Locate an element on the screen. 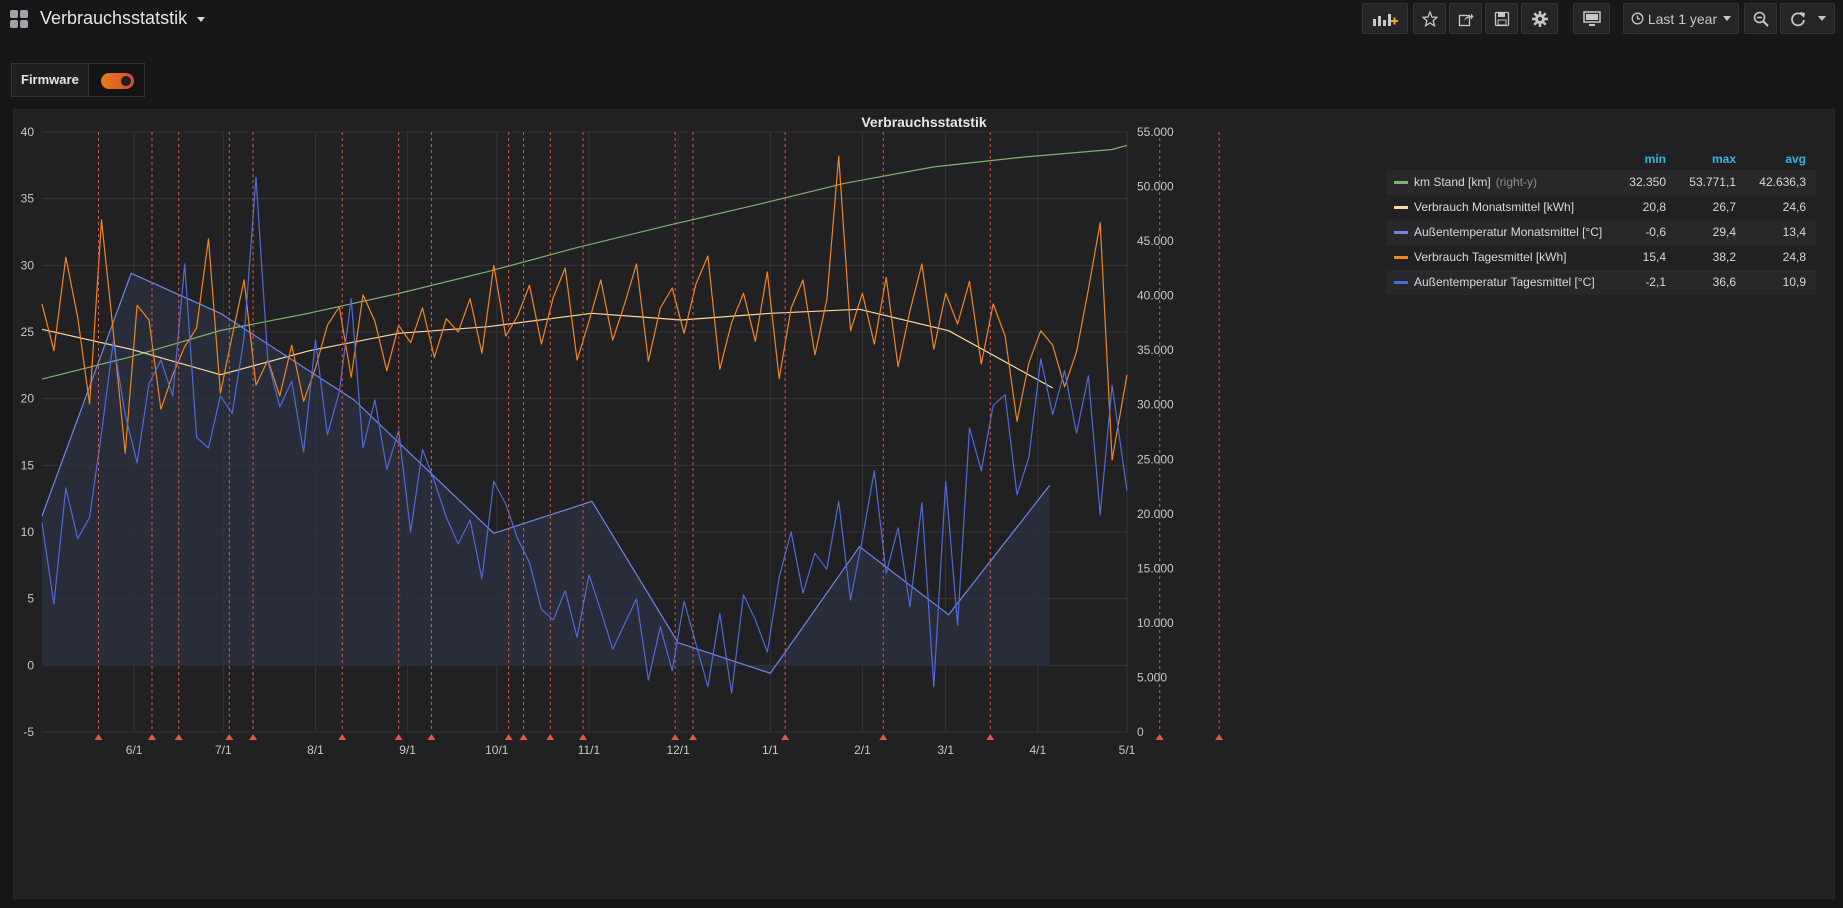  legend-axis-hint: (right-y) is located at coordinates (1516, 182).